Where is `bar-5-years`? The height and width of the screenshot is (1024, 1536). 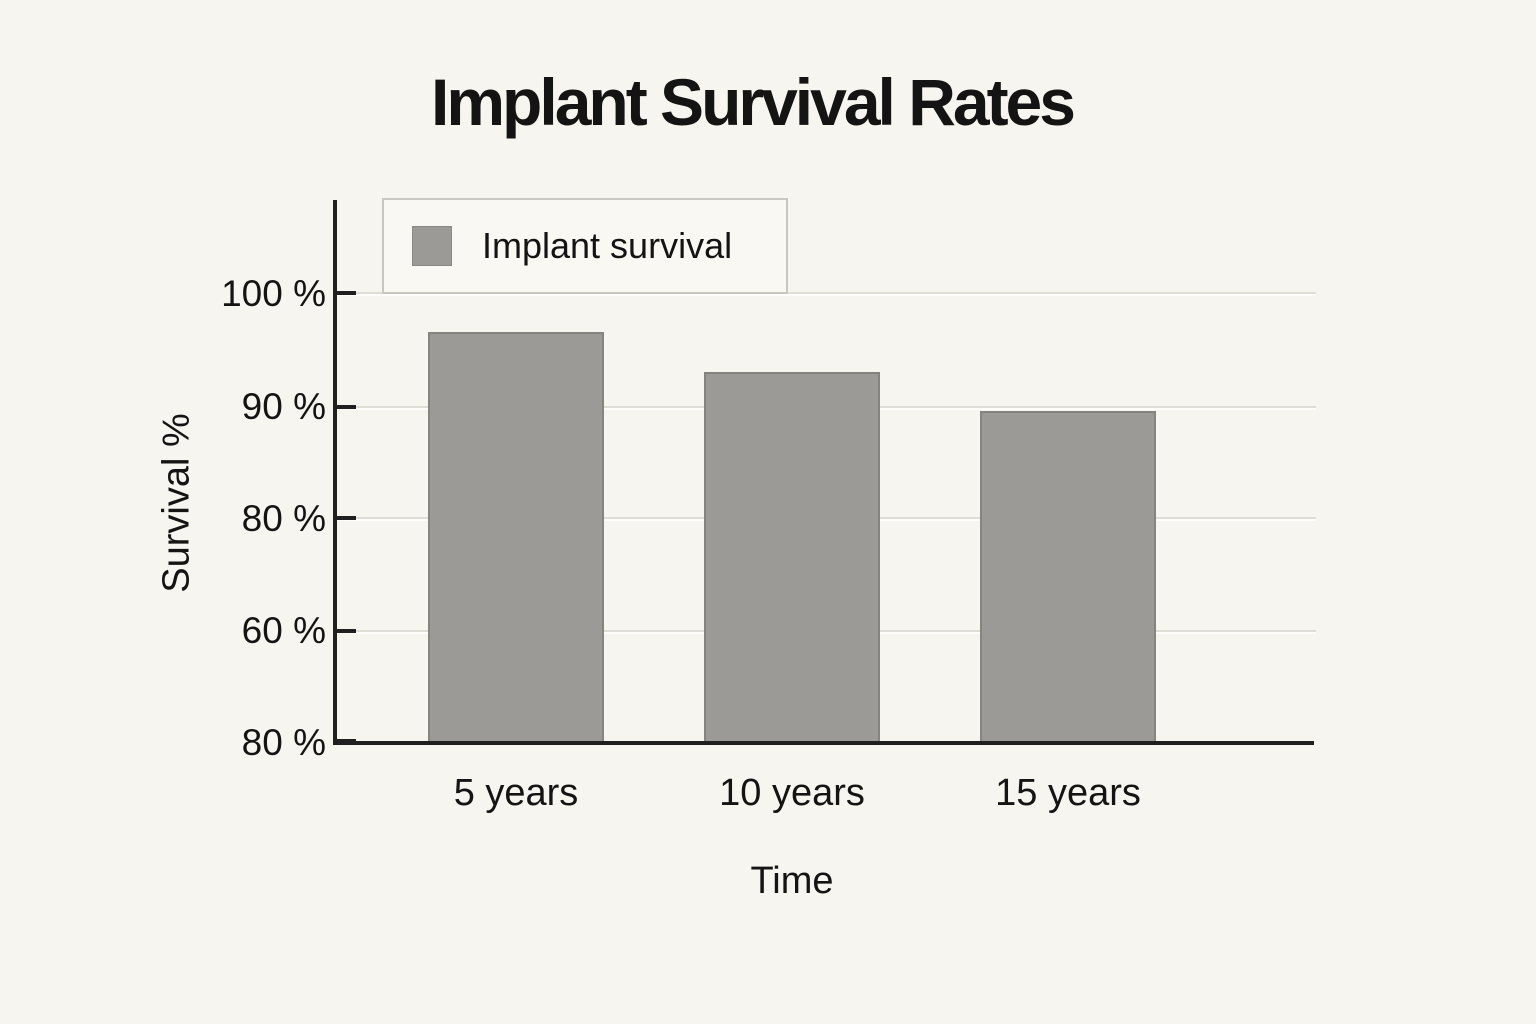 bar-5-years is located at coordinates (516, 537).